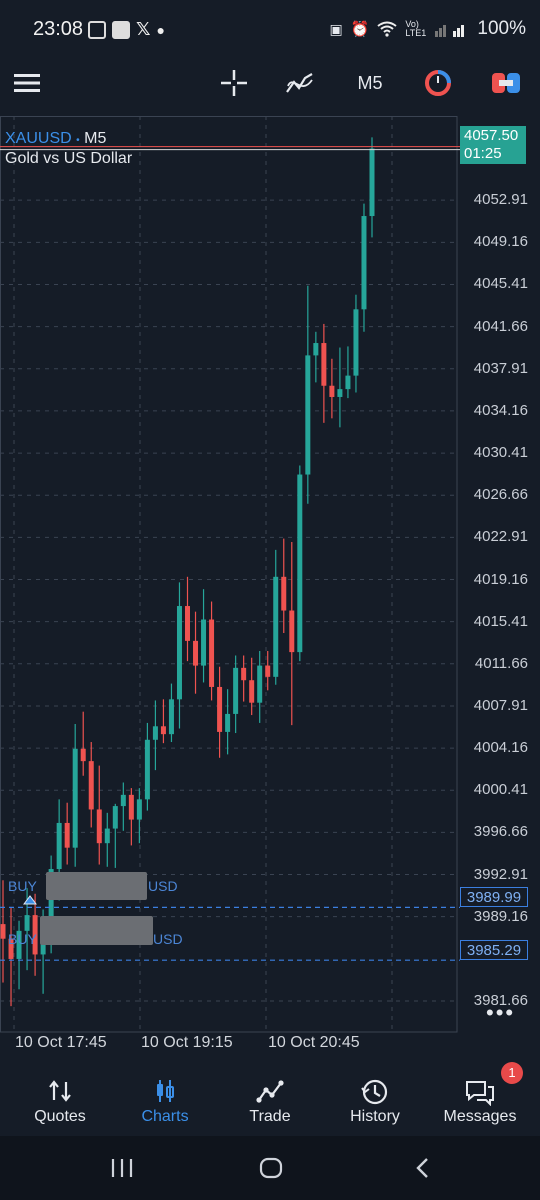  What do you see at coordinates (375, 1106) in the screenshot?
I see `nav-history: History` at bounding box center [375, 1106].